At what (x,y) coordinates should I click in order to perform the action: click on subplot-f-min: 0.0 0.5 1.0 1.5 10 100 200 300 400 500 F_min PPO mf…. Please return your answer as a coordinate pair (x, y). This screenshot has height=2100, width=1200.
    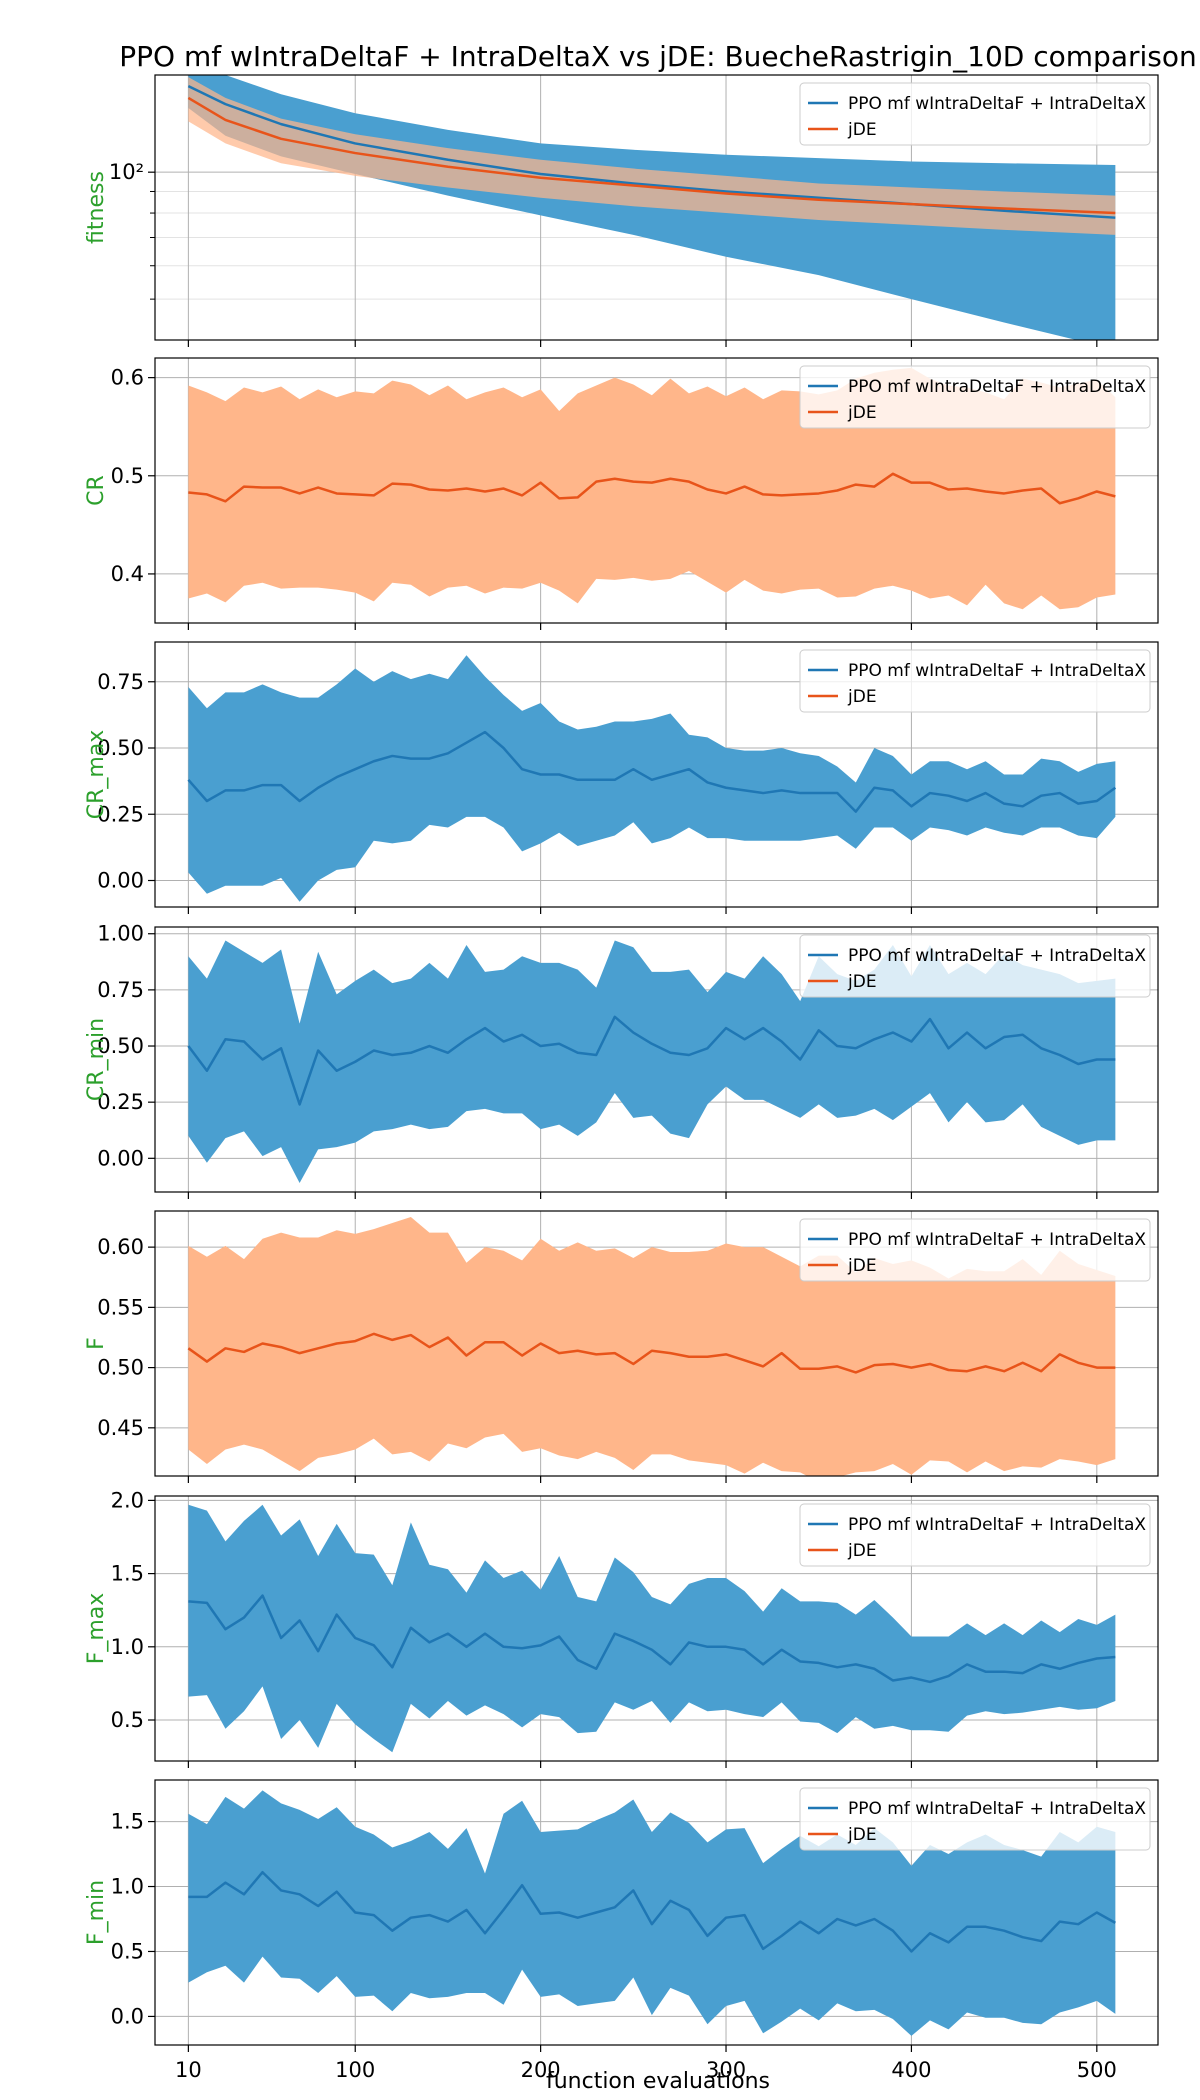
    Looking at the image, I should click on (621, 1930).